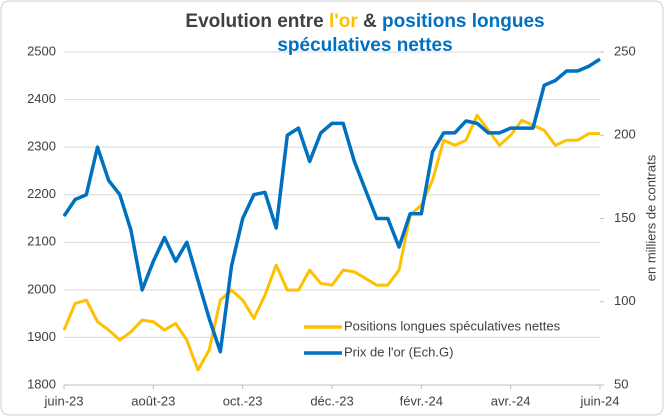  Describe the element at coordinates (625, 217) in the screenshot. I see `y2-tick-label: 150` at that location.